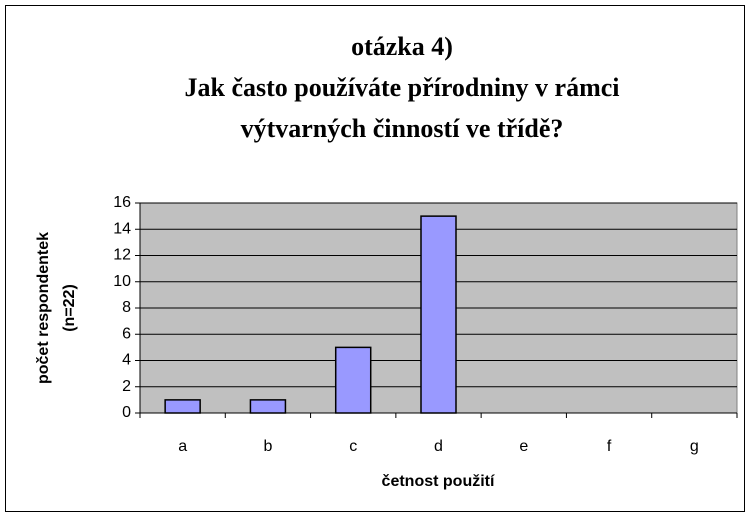 The image size is (750, 517). What do you see at coordinates (609, 446) in the screenshot?
I see `x-tick-label: f` at bounding box center [609, 446].